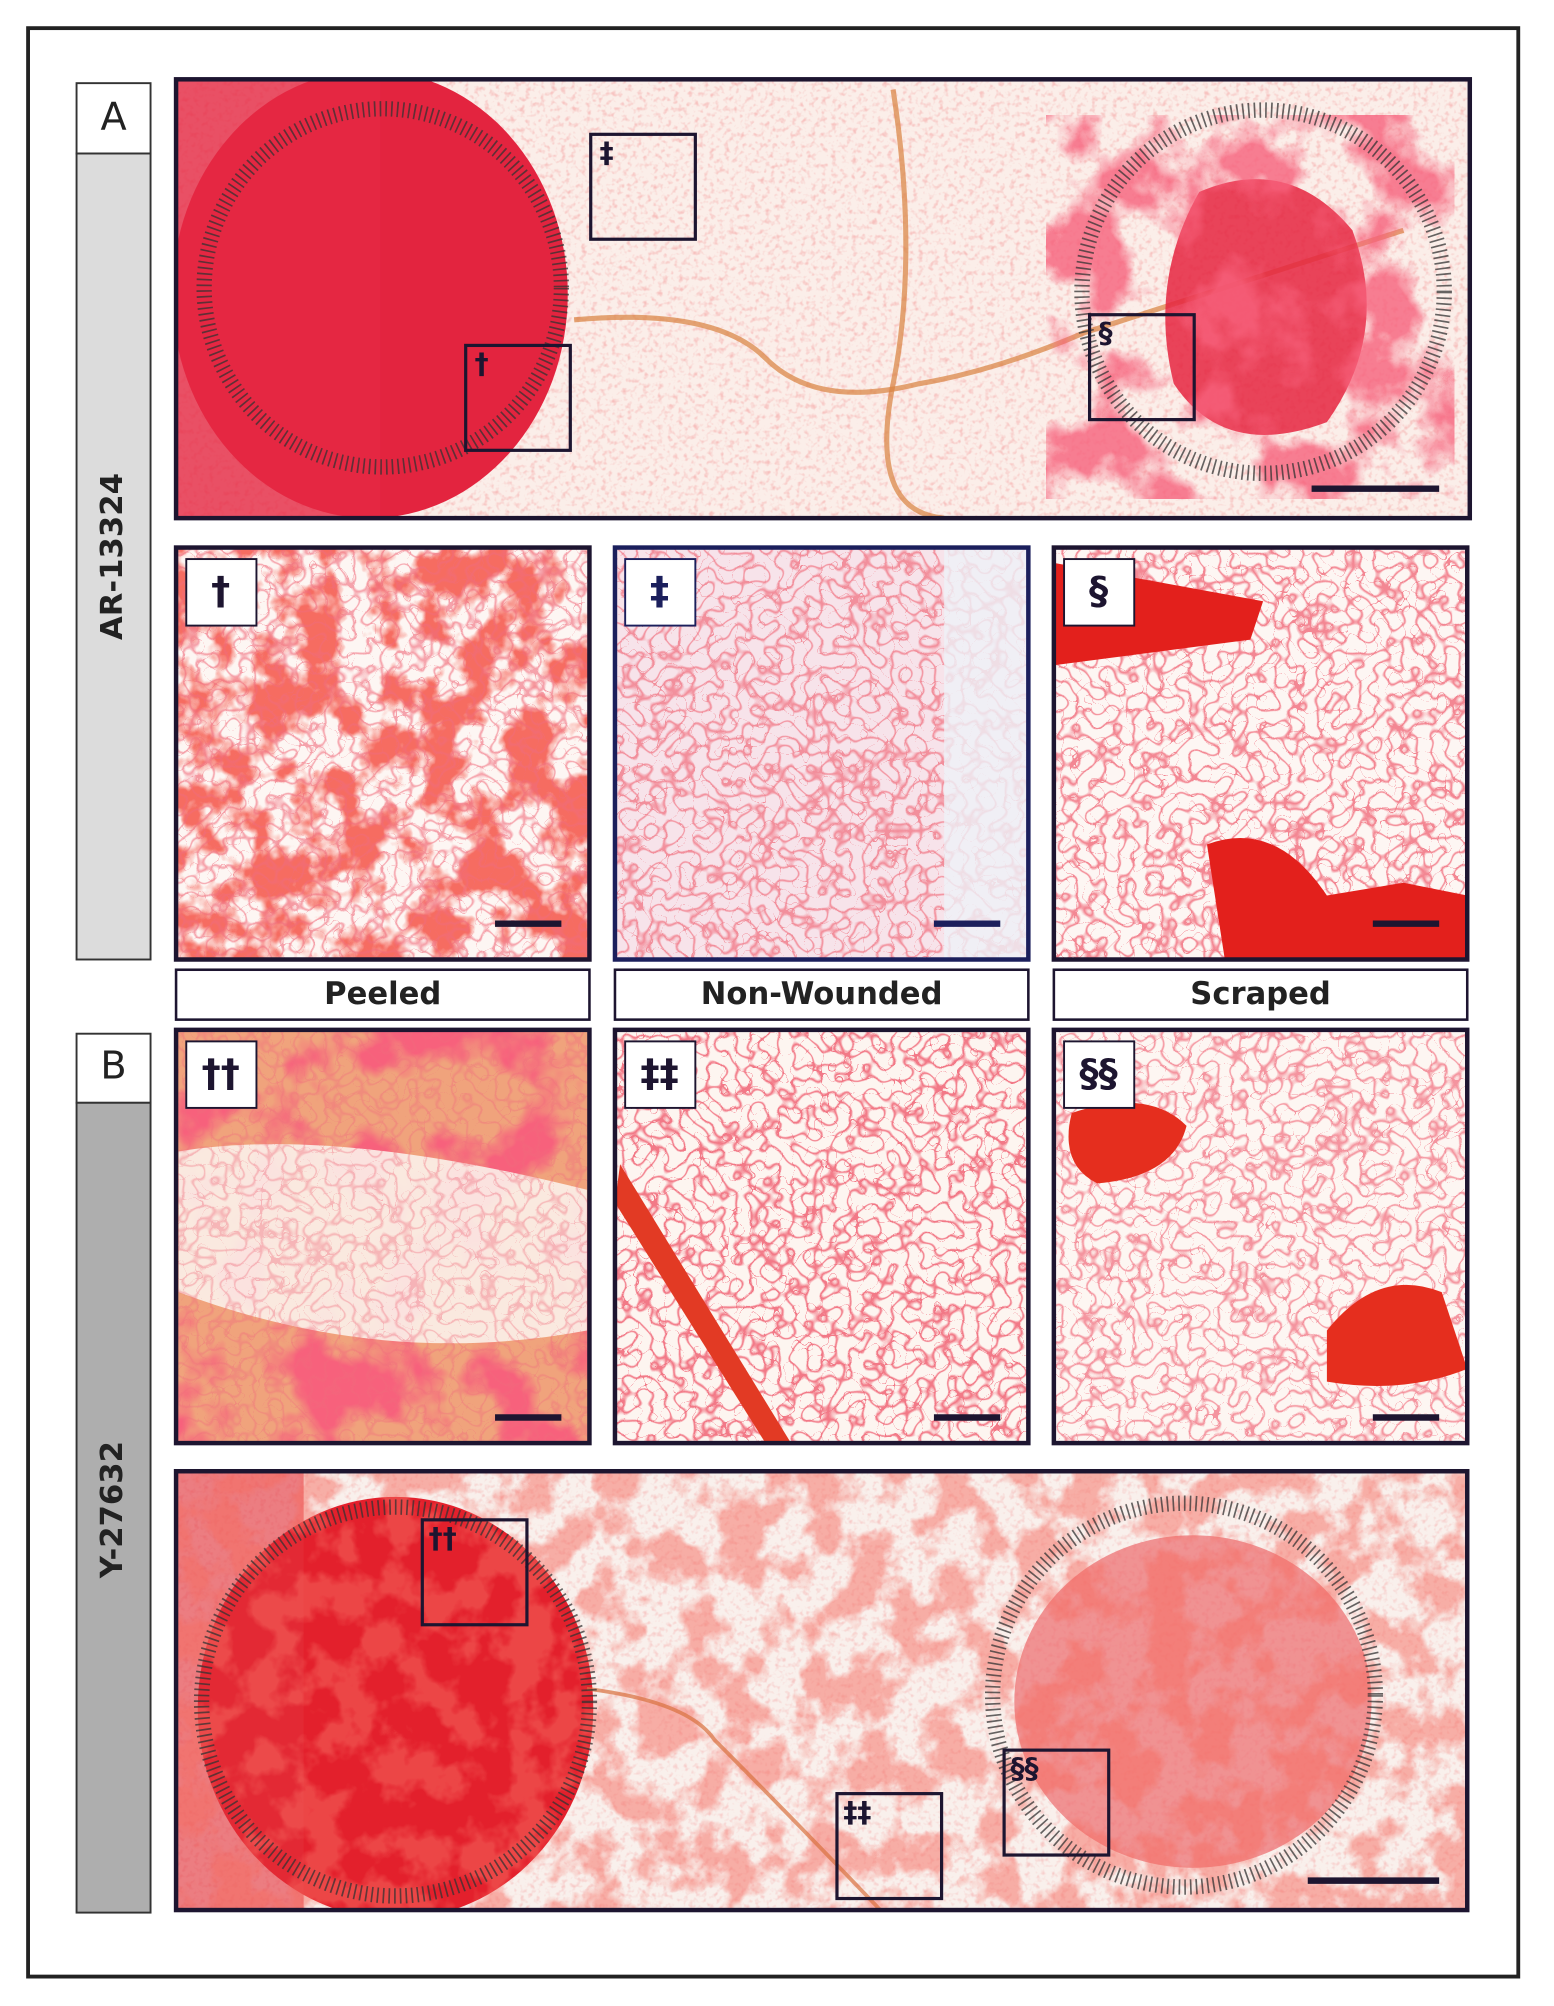 This screenshot has height=2006, width=1554. I want to click on condition-label: Peeled, so click(382, 994).